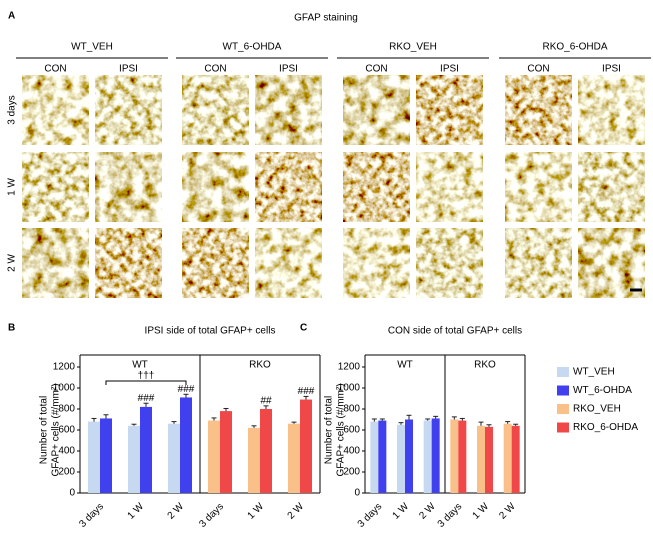  Describe the element at coordinates (44, 430) in the screenshot. I see `y-axis-title: Number of total` at that location.